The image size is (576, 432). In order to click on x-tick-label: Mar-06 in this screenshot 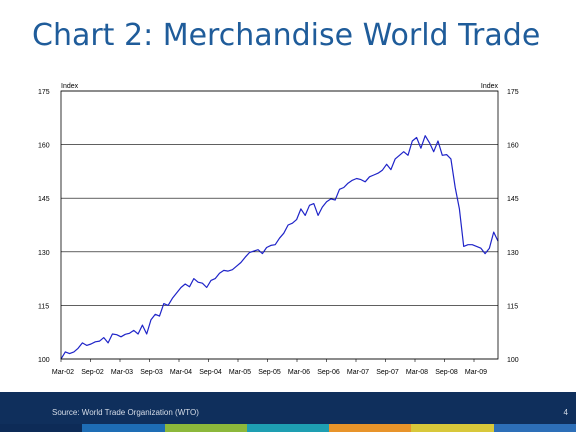, I will do `click(299, 372)`.